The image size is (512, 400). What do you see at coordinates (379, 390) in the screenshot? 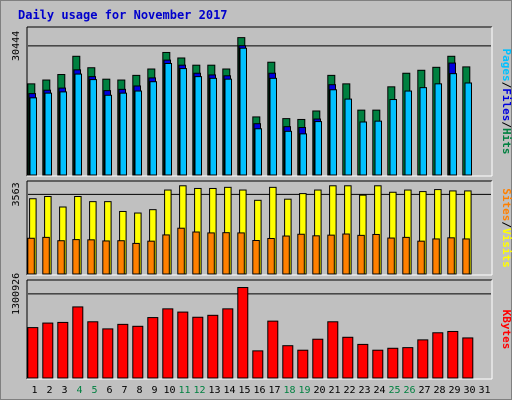
I see `x-tick-day-24: 24` at bounding box center [379, 390].